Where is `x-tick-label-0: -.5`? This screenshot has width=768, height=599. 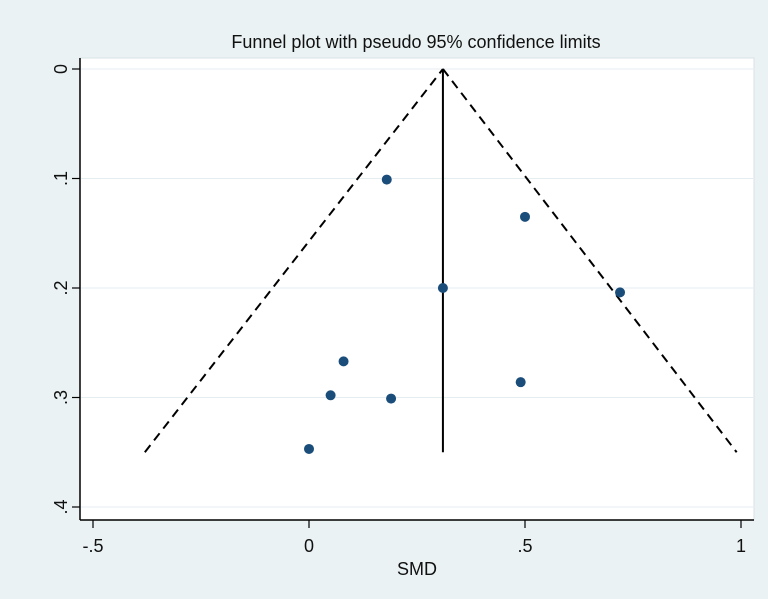
x-tick-label-0: -.5 is located at coordinates (92, 546).